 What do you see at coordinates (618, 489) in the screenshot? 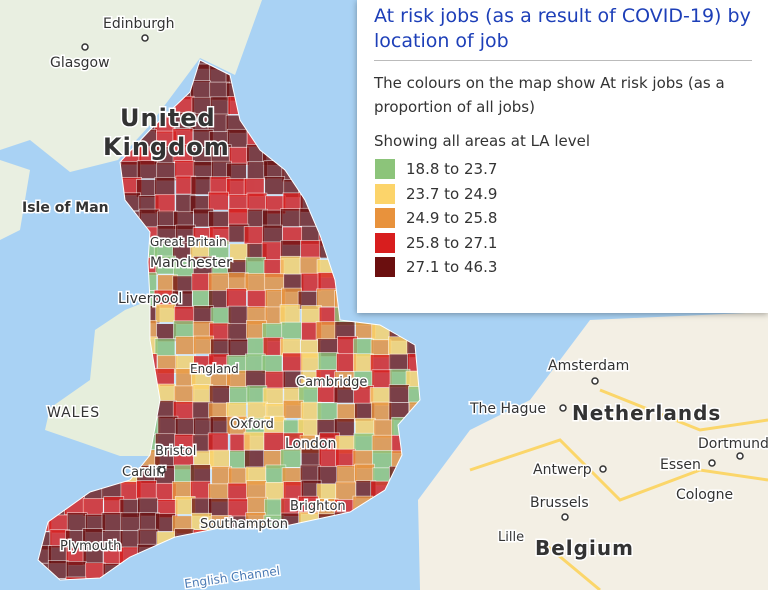
I see `roads` at bounding box center [618, 489].